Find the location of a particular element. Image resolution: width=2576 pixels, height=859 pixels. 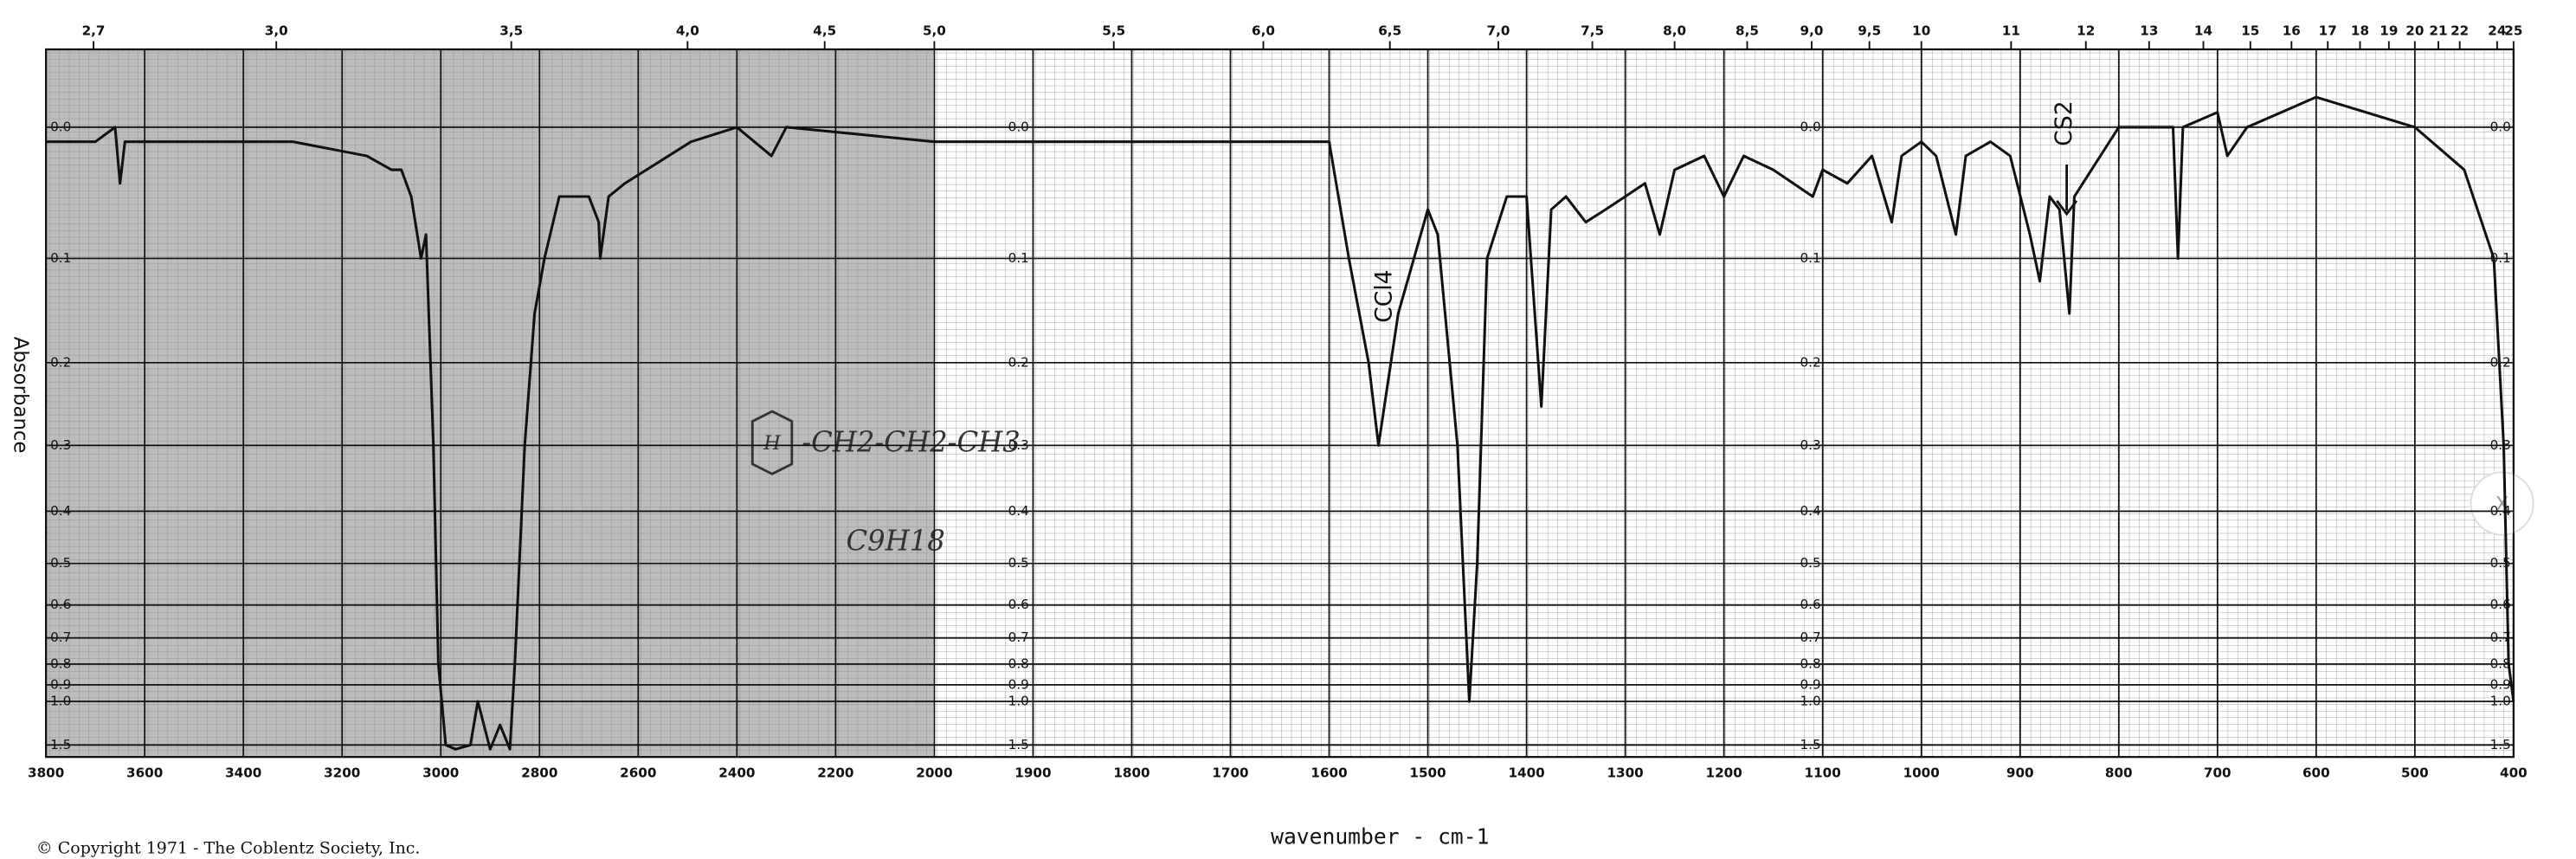

annotation: C9H18 is located at coordinates (895, 542).